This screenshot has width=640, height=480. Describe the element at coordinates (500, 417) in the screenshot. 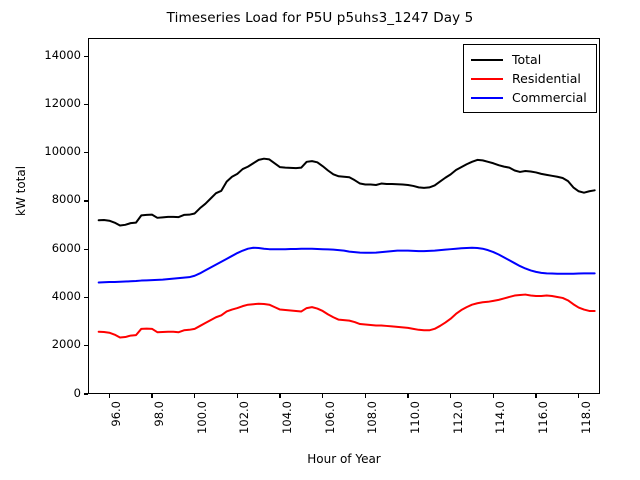

I see `x-tick-label: 114.0` at that location.